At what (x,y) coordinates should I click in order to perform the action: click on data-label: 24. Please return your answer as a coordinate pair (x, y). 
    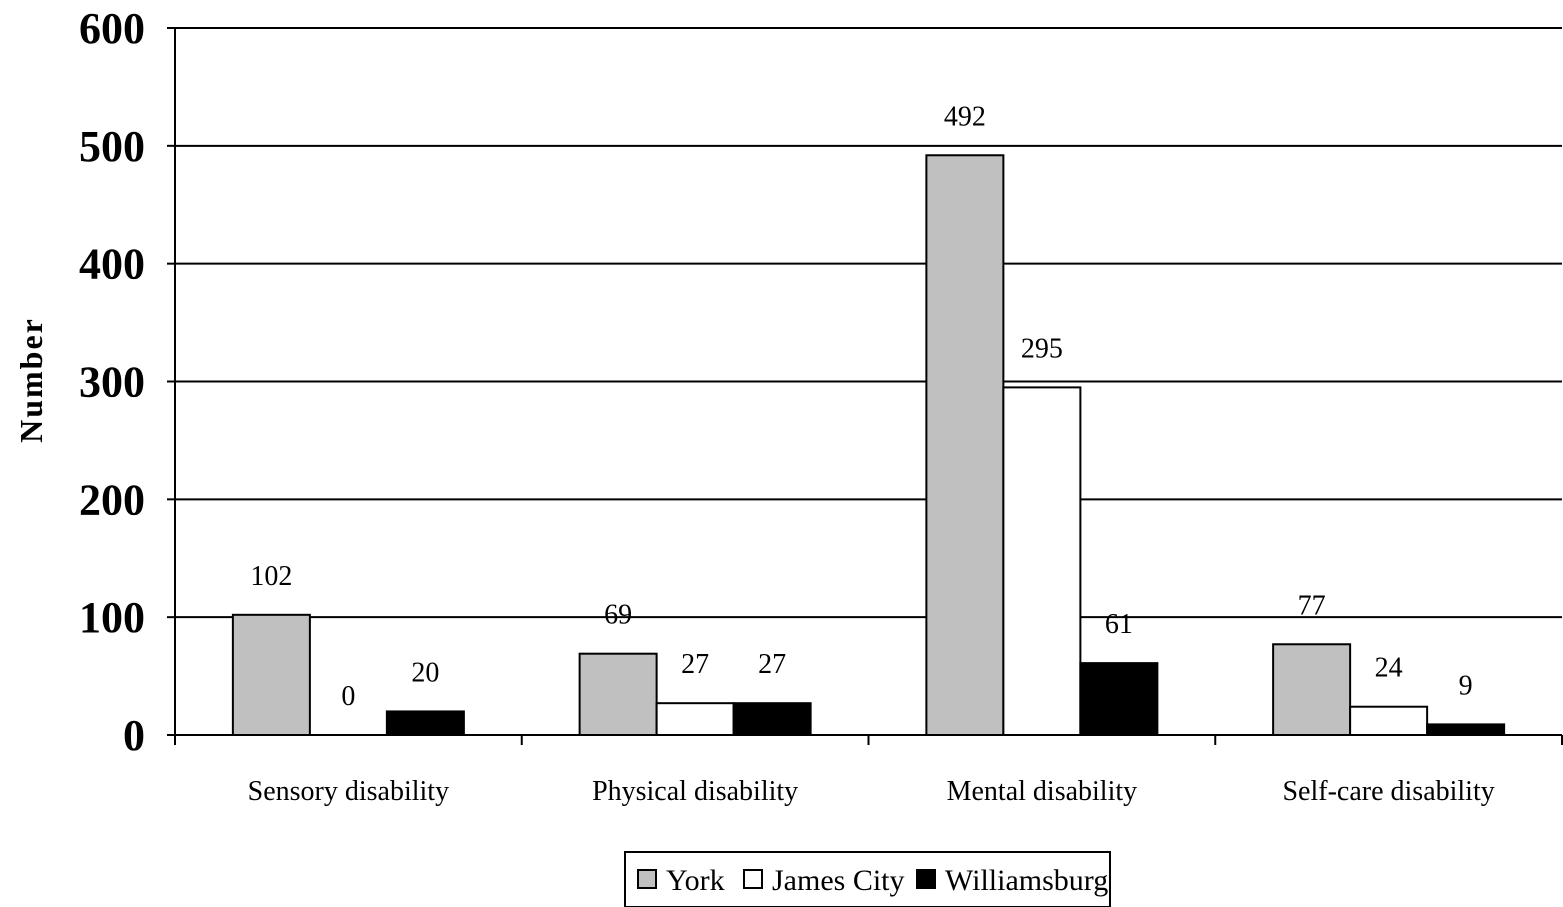
    Looking at the image, I should click on (1389, 668).